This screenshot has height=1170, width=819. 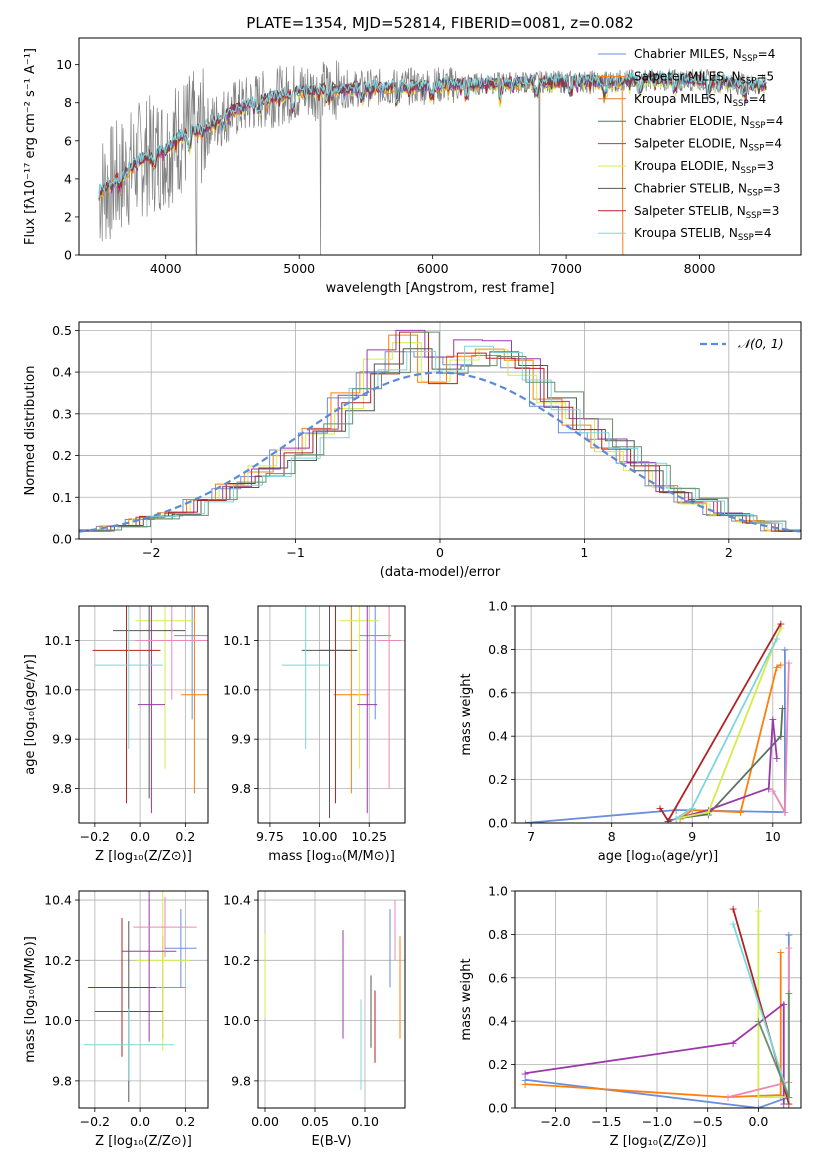 I want to click on x-tick-label: −1.5, so click(x=606, y=1121).